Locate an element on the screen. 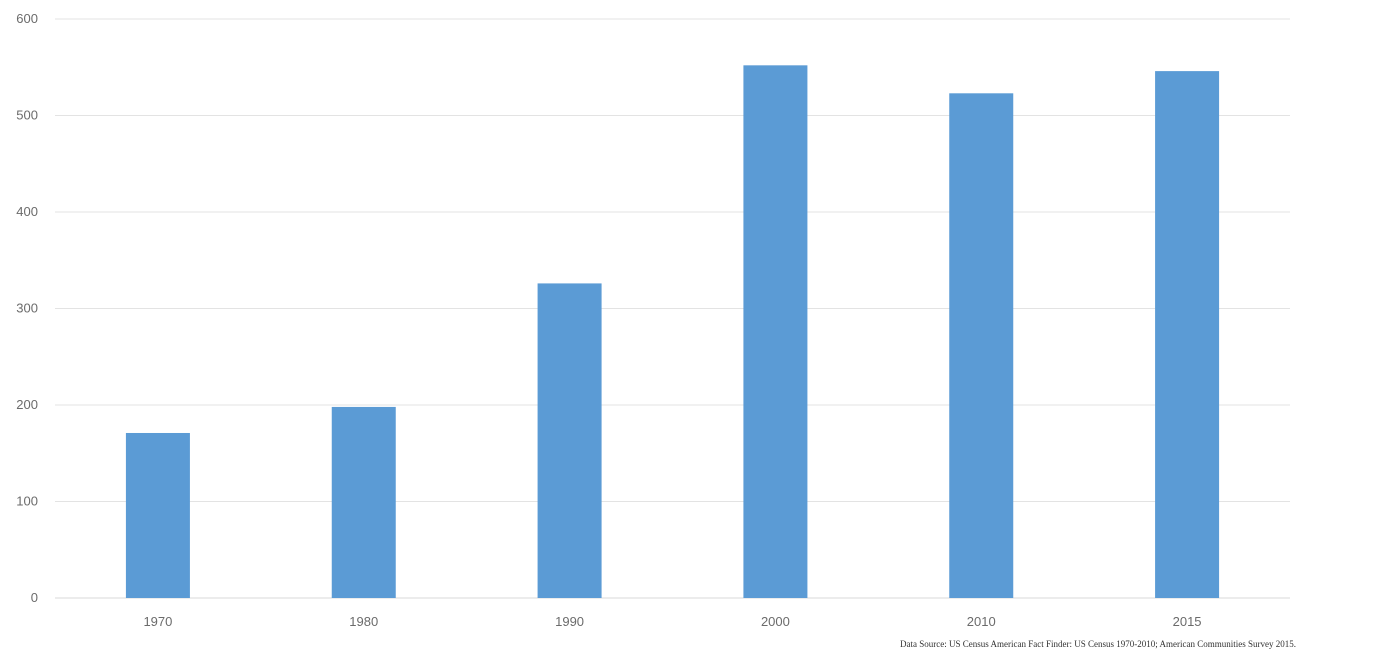  x-tick-label: 1970 is located at coordinates (157, 621).